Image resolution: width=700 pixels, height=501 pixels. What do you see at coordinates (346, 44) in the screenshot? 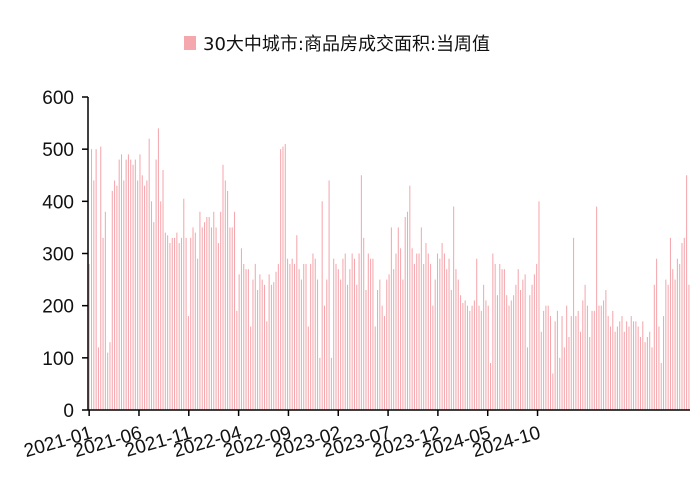
I see `legend-label: 30大中城市:商品房成交面积:当周值` at bounding box center [346, 44].